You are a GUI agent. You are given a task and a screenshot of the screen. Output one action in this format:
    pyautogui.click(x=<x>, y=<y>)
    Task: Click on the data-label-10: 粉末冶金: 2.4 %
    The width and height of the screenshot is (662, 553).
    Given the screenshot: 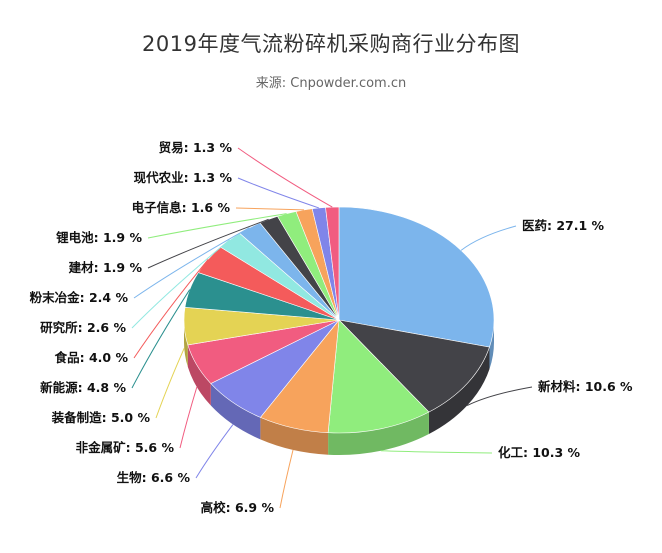 What is the action you would take?
    pyautogui.click(x=79, y=297)
    